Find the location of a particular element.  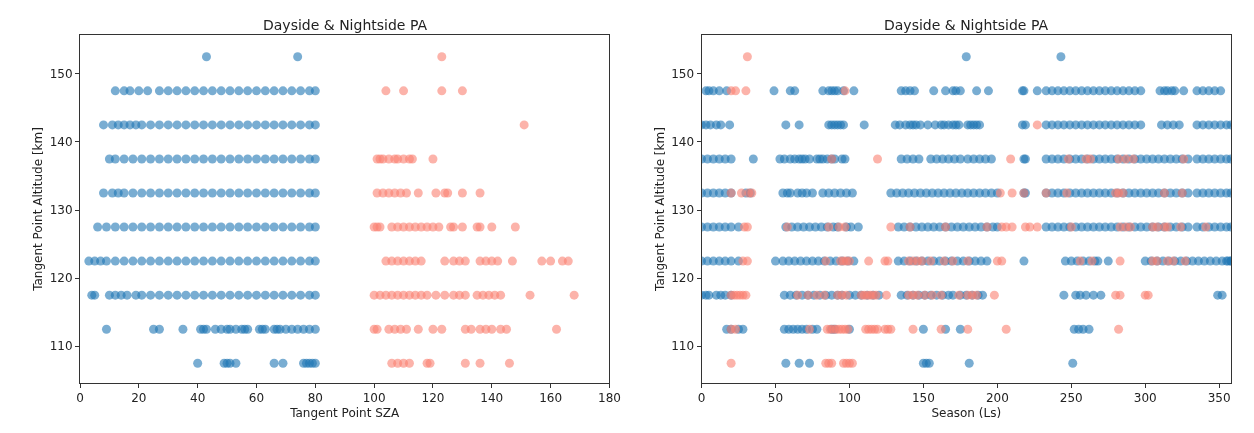

x-tick-label: 200 is located at coordinates (997, 398).